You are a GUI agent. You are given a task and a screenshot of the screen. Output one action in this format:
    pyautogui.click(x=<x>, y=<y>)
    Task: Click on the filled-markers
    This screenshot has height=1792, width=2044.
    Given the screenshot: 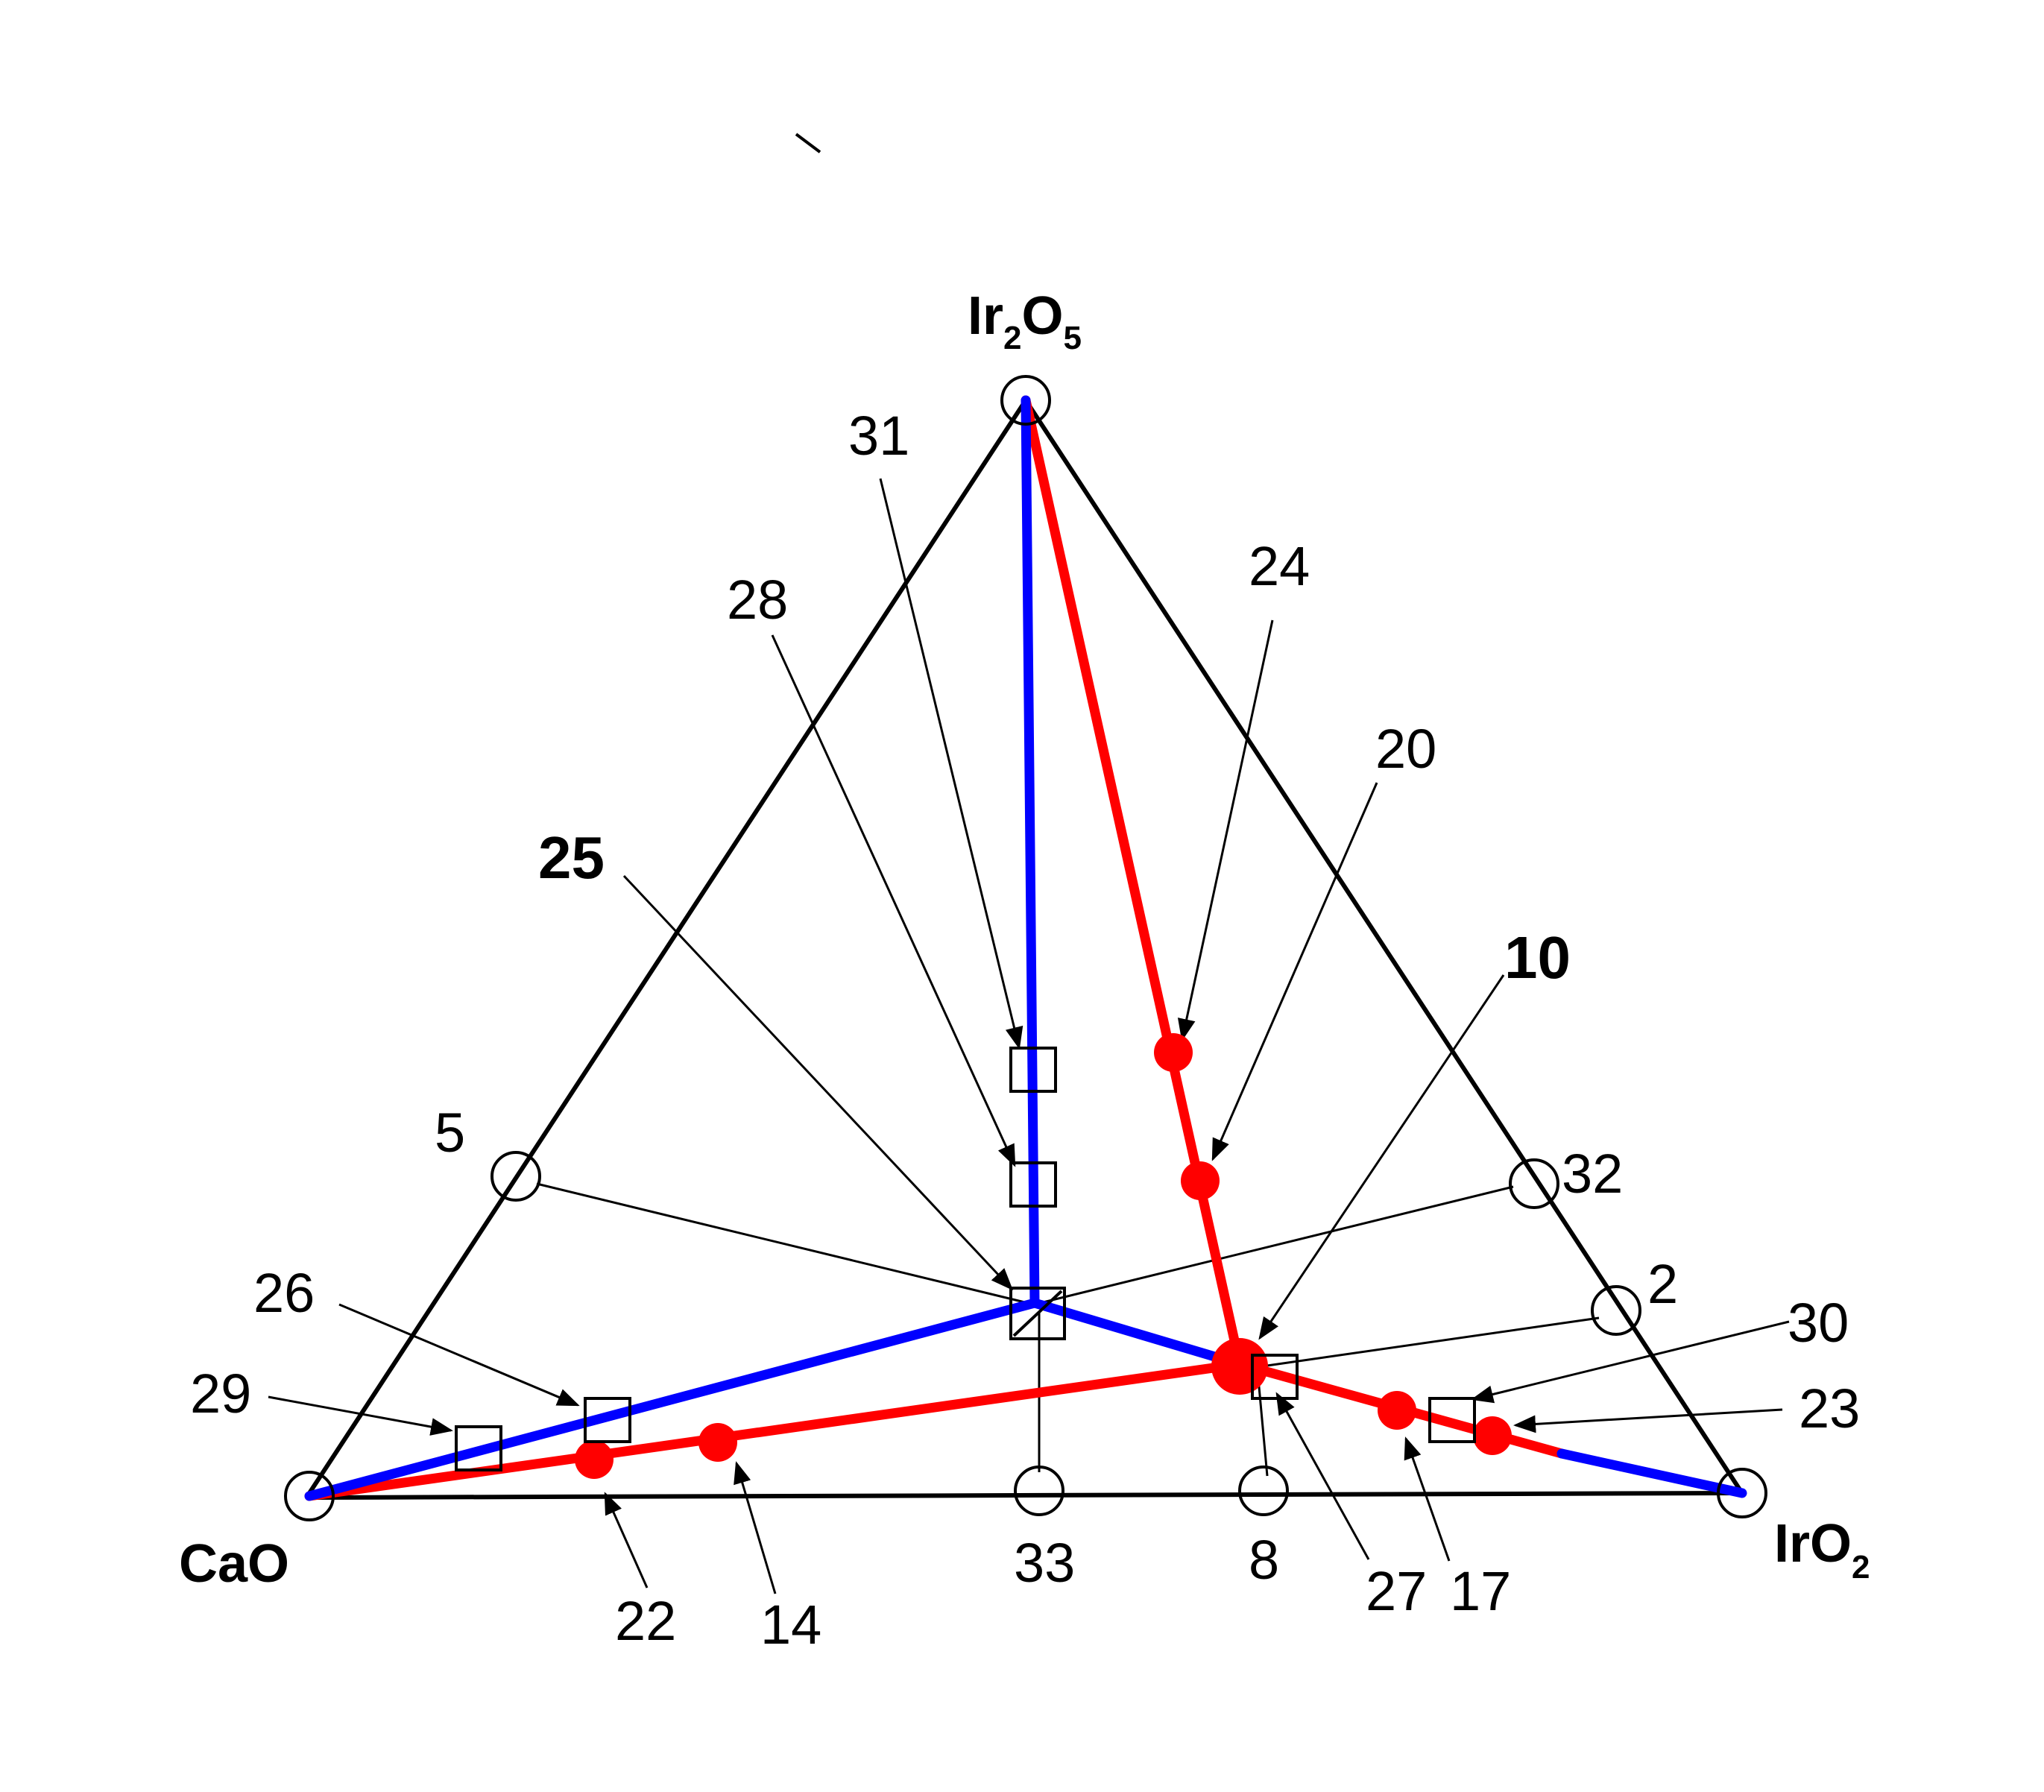 What is the action you would take?
    pyautogui.click(x=1043, y=1256)
    